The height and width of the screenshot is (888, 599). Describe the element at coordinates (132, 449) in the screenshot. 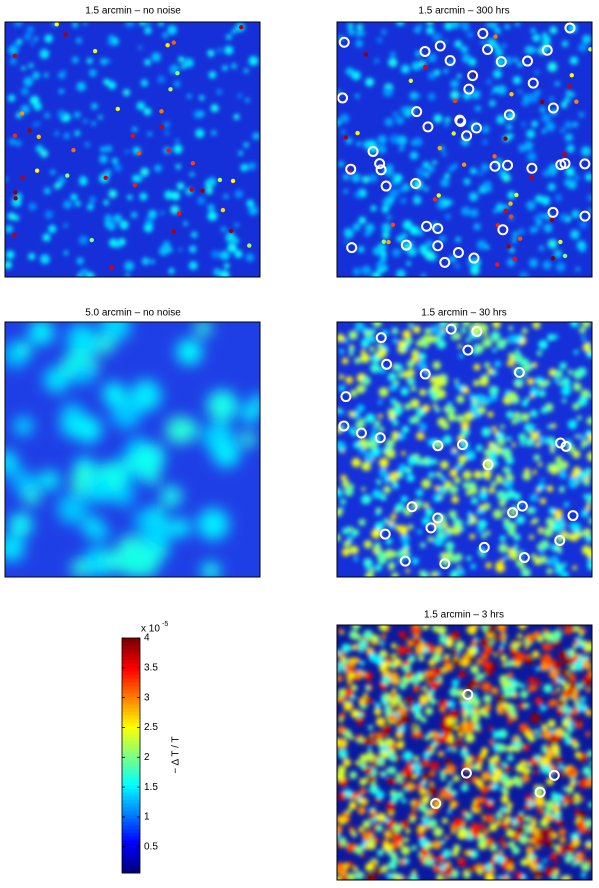

I see `blobs` at that location.